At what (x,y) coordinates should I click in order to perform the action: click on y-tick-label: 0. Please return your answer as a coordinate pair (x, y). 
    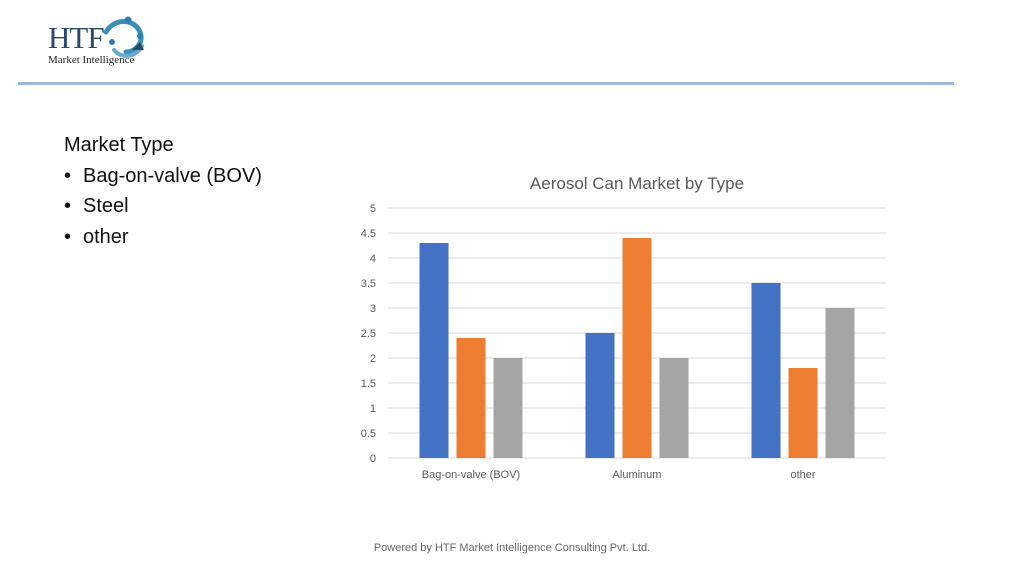
    Looking at the image, I should click on (373, 459).